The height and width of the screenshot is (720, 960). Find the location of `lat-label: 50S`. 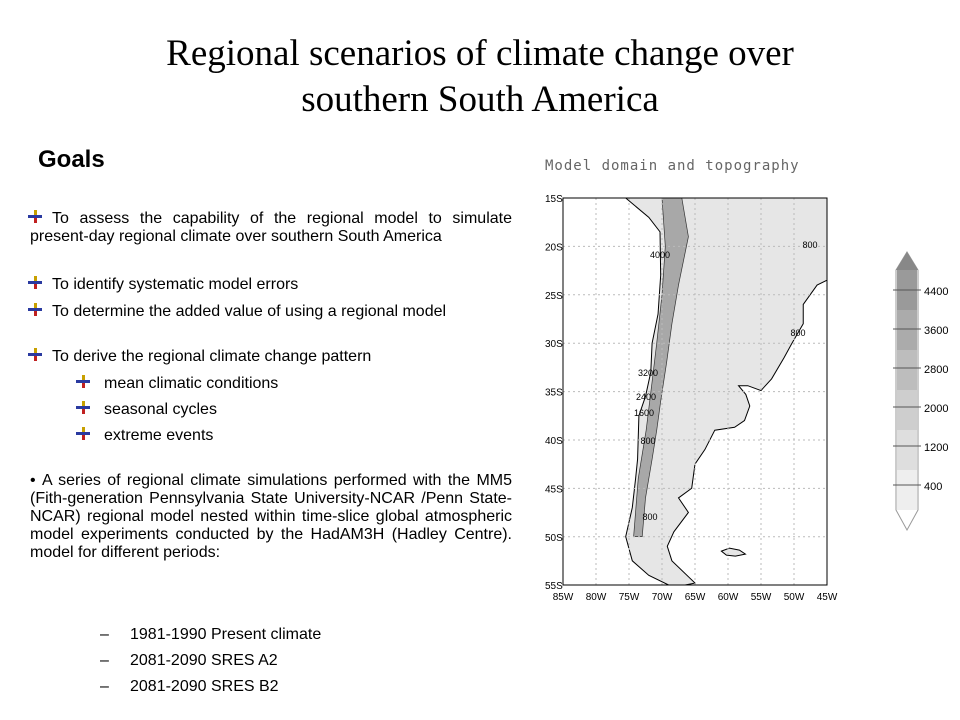

lat-label: 50S is located at coordinates (554, 538).